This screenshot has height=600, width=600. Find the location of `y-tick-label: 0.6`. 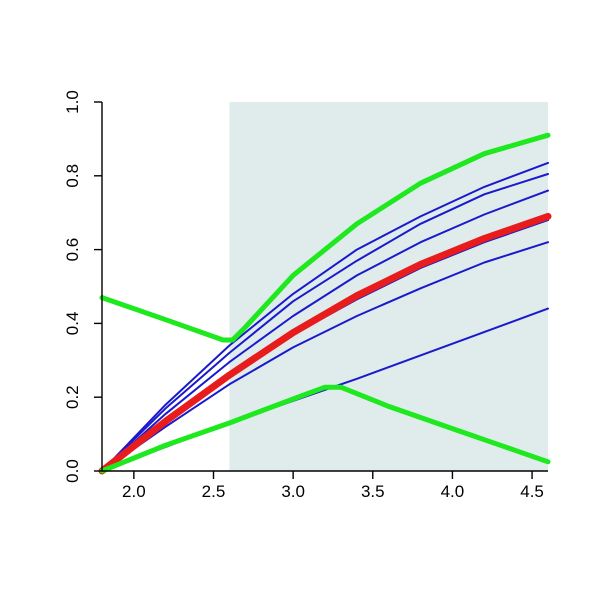

y-tick-label: 0.6 is located at coordinates (72, 250).